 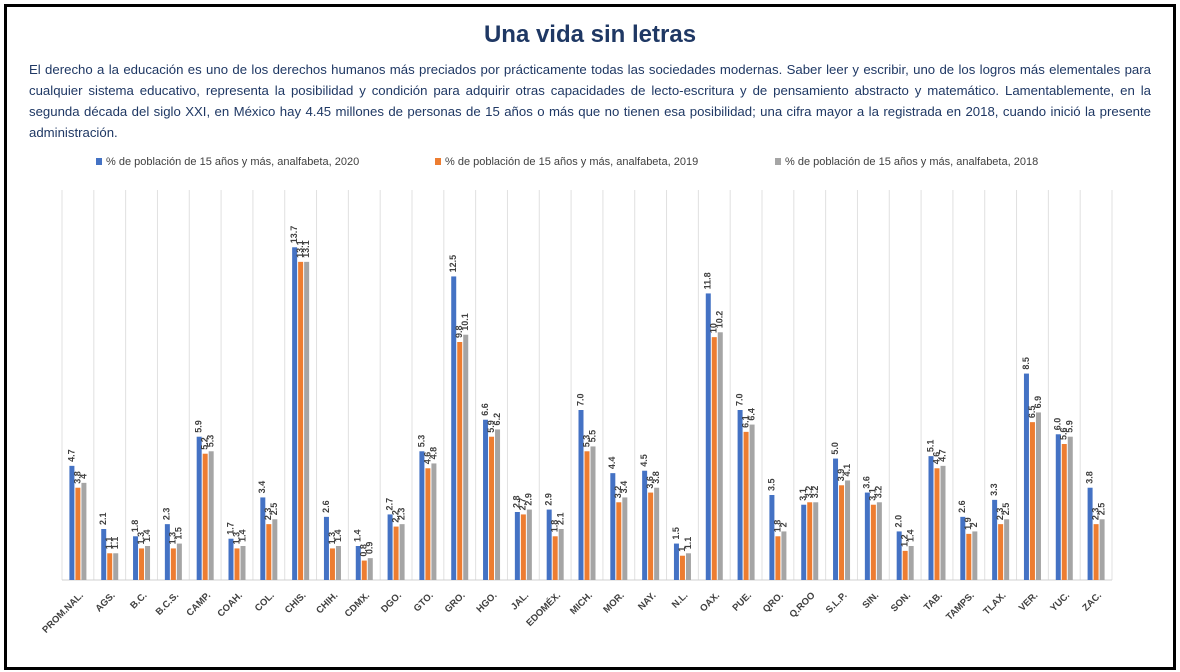 I want to click on x-tick-label: PUE., so click(x=742, y=601).